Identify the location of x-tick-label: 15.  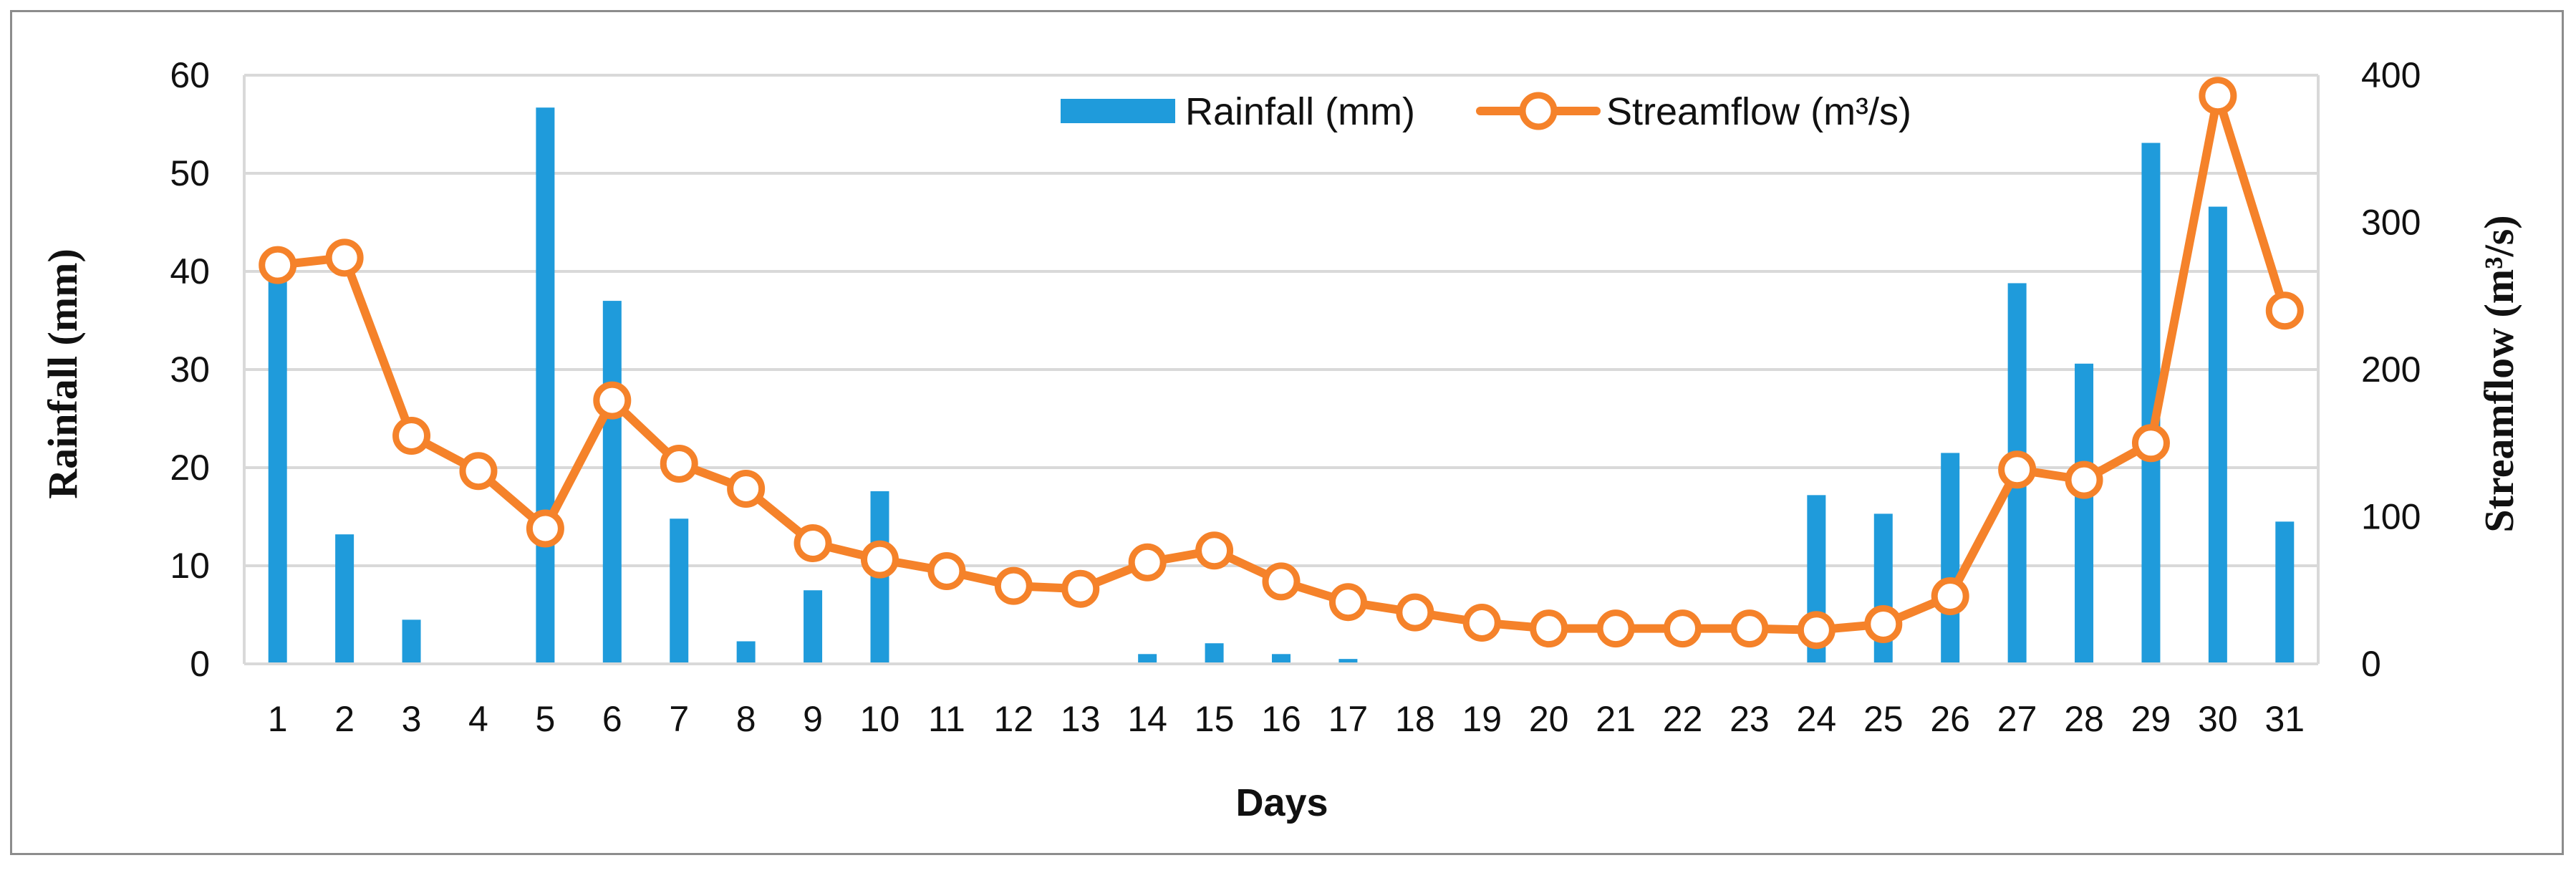
(1215, 719).